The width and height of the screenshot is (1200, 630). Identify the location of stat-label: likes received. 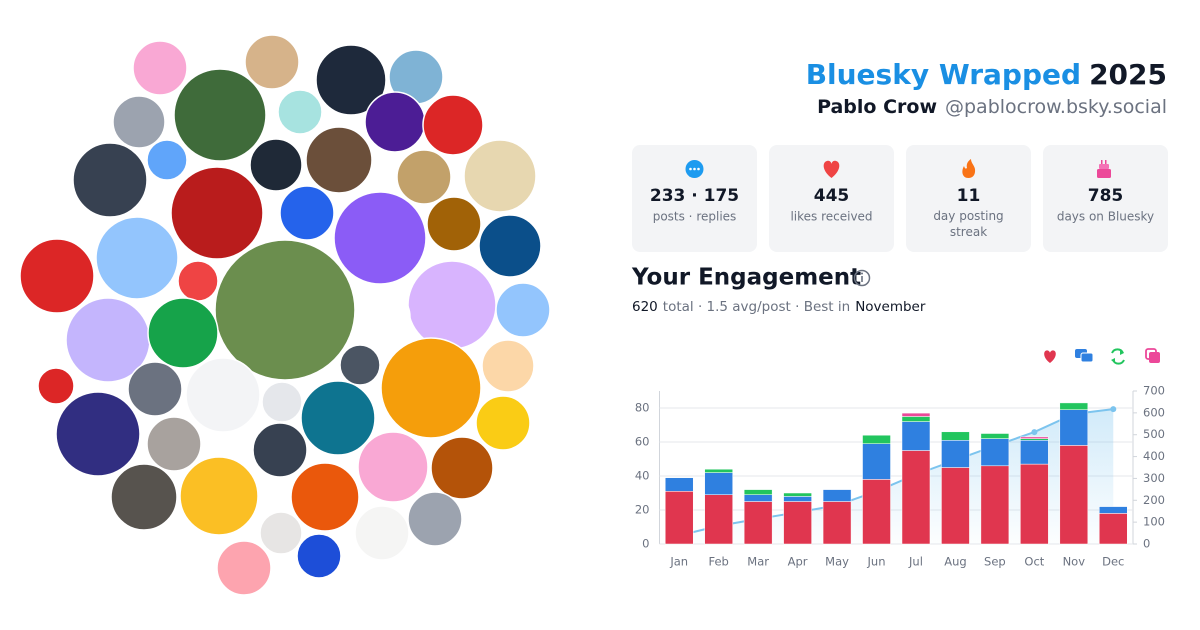
(831, 217).